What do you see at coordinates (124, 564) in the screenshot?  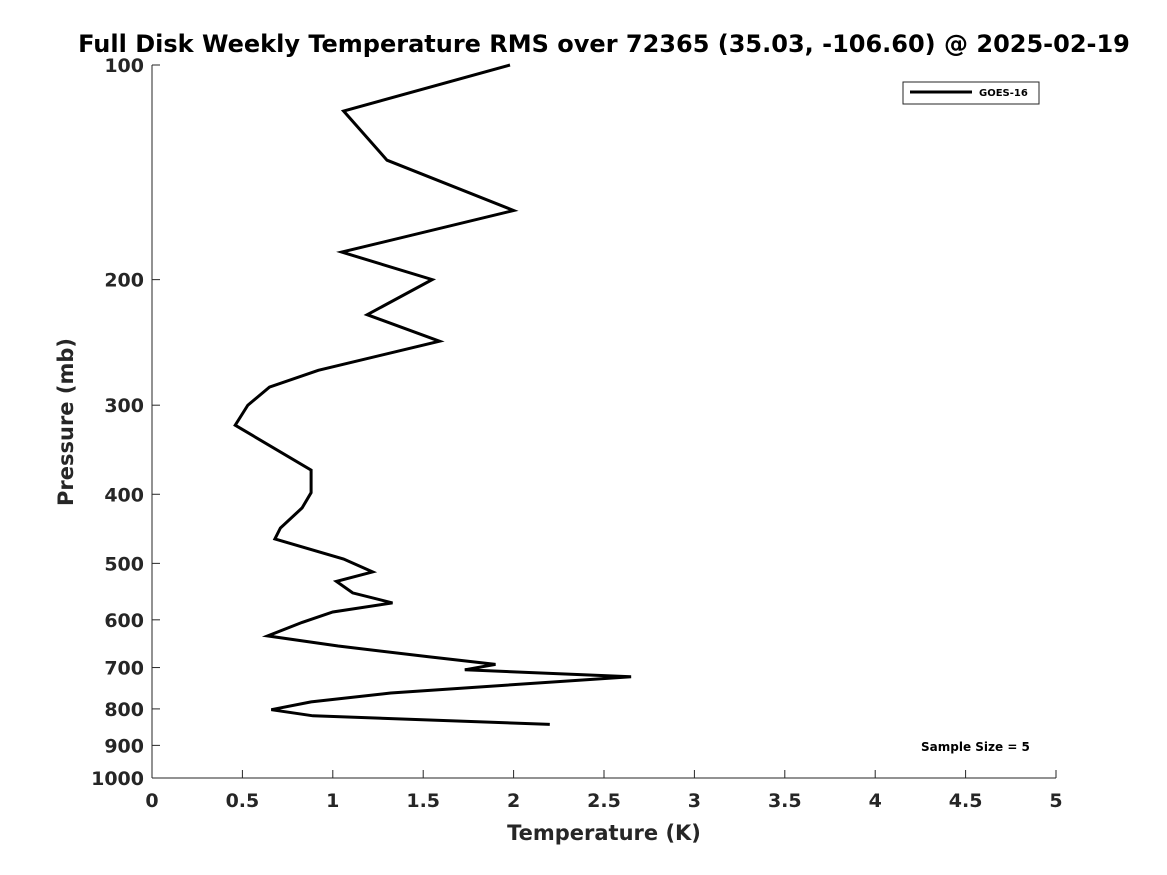 I see `y-tick-label: 500` at bounding box center [124, 564].